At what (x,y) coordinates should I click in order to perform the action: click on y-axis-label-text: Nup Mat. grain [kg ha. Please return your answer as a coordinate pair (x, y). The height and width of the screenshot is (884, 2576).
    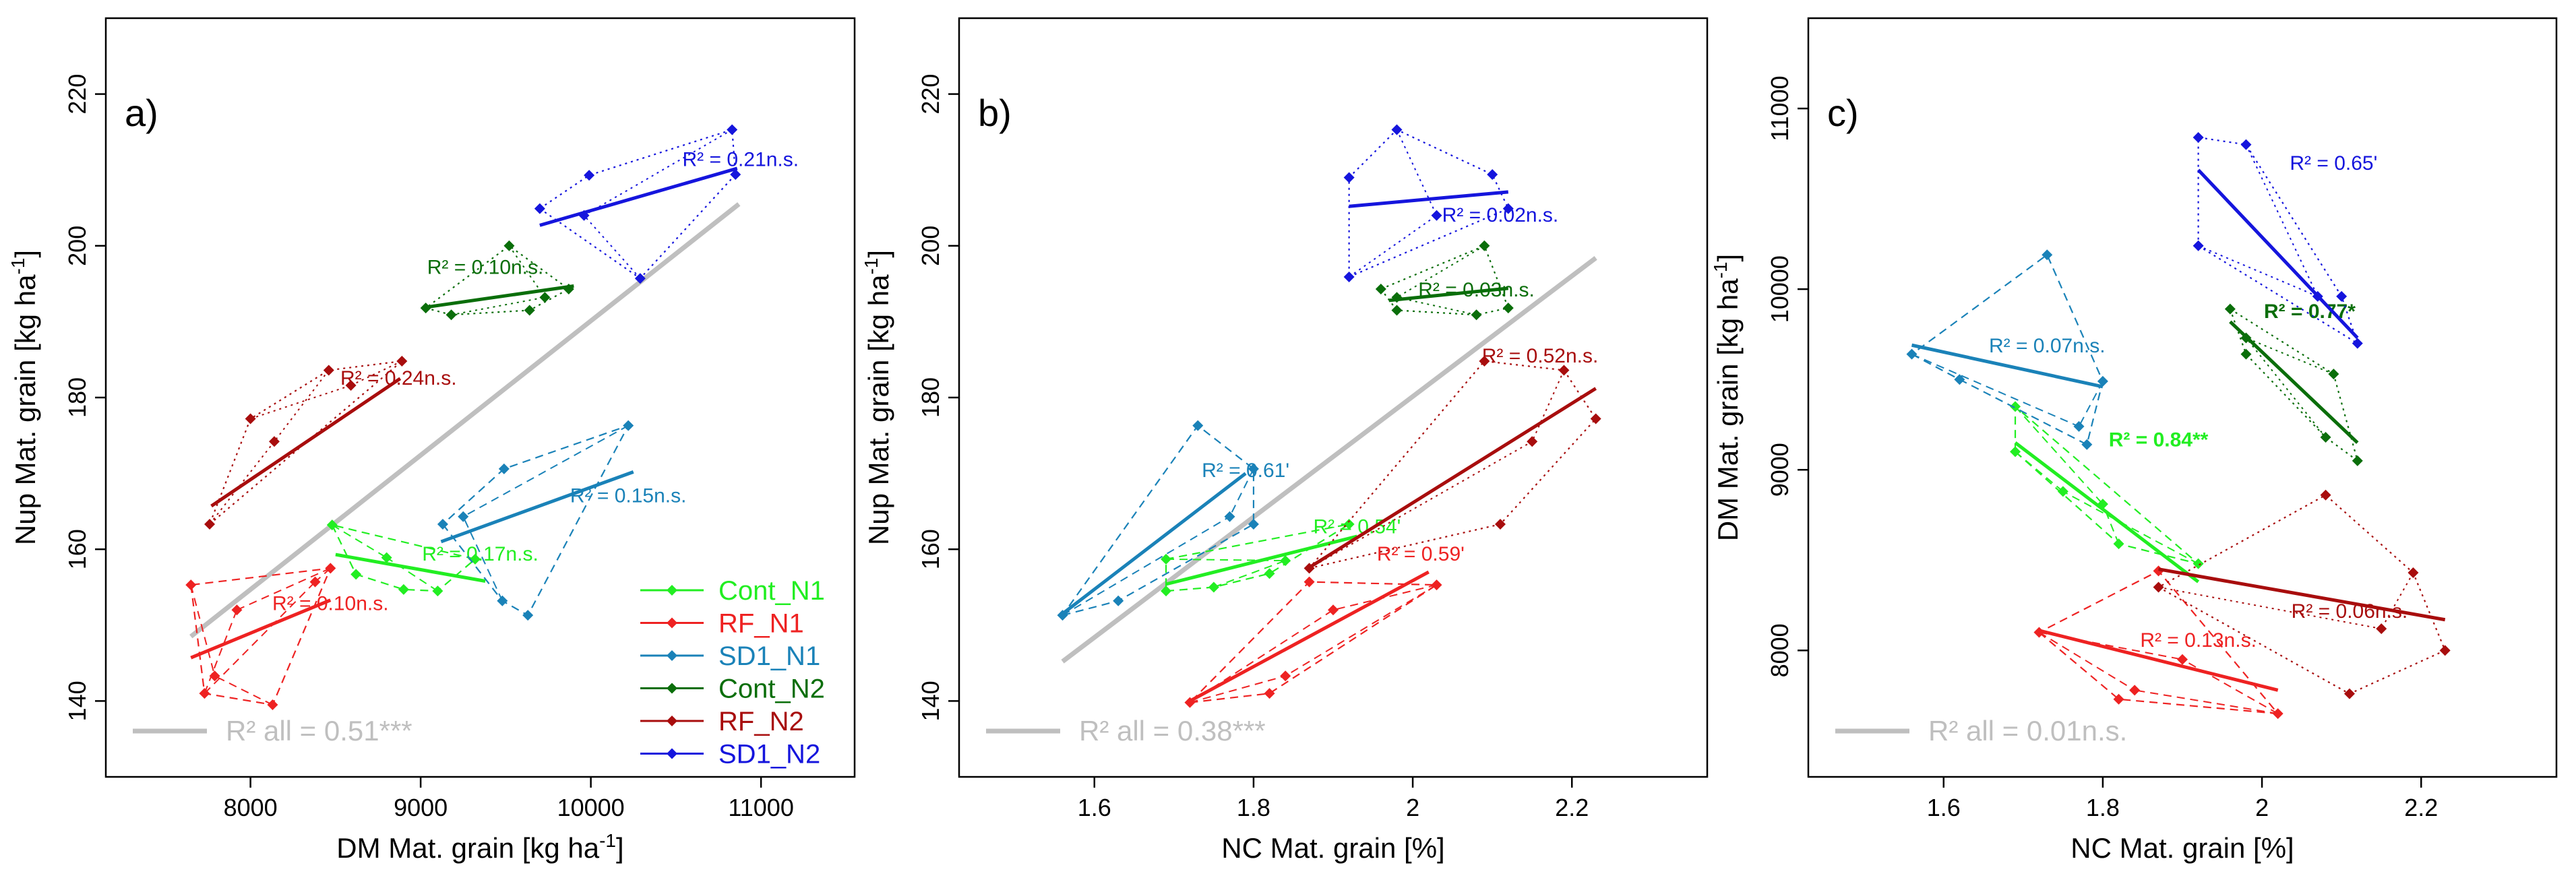
    Looking at the image, I should click on (879, 409).